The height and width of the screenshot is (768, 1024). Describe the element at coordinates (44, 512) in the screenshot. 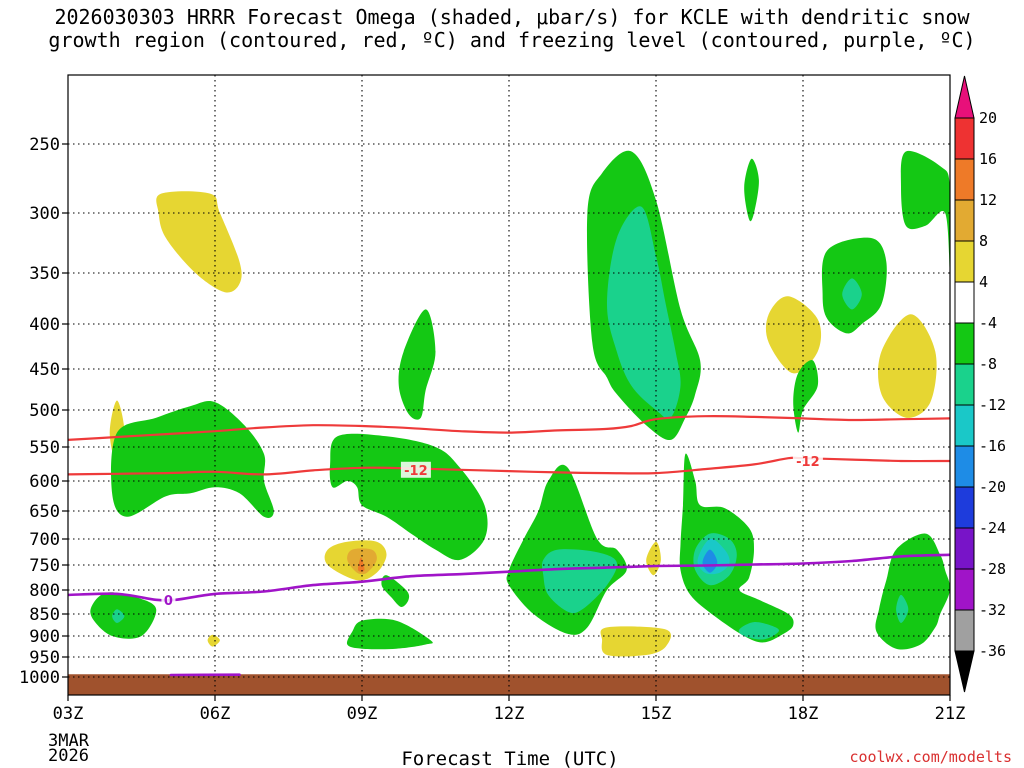

I see `y-tick-label-650: 650` at that location.